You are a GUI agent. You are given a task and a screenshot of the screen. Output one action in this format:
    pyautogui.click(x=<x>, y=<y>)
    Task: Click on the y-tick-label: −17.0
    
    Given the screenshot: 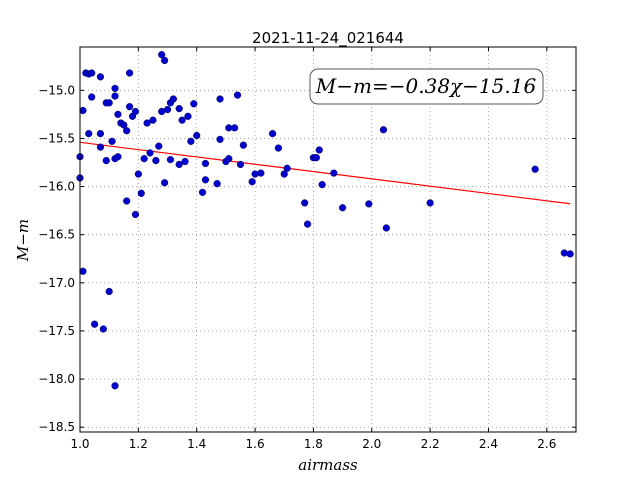 What is the action you would take?
    pyautogui.click(x=56, y=283)
    